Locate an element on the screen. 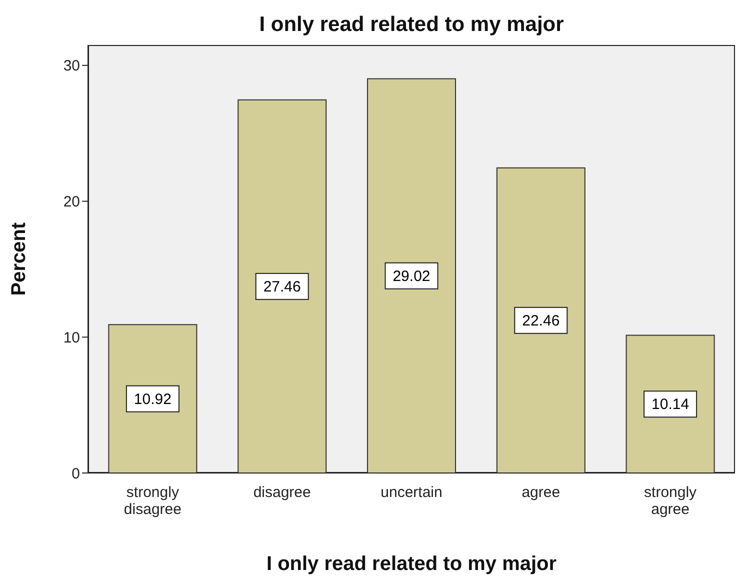  x-tick-label: disagree is located at coordinates (282, 492).